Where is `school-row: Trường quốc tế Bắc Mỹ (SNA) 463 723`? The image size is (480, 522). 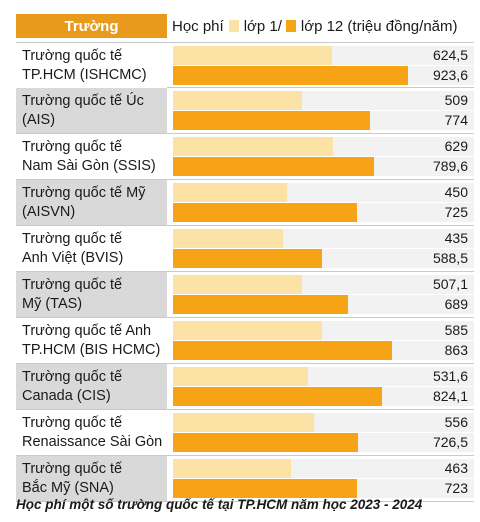 school-row: Trường quốc tế Bắc Mỹ (SNA) 463 723 is located at coordinates (245, 479).